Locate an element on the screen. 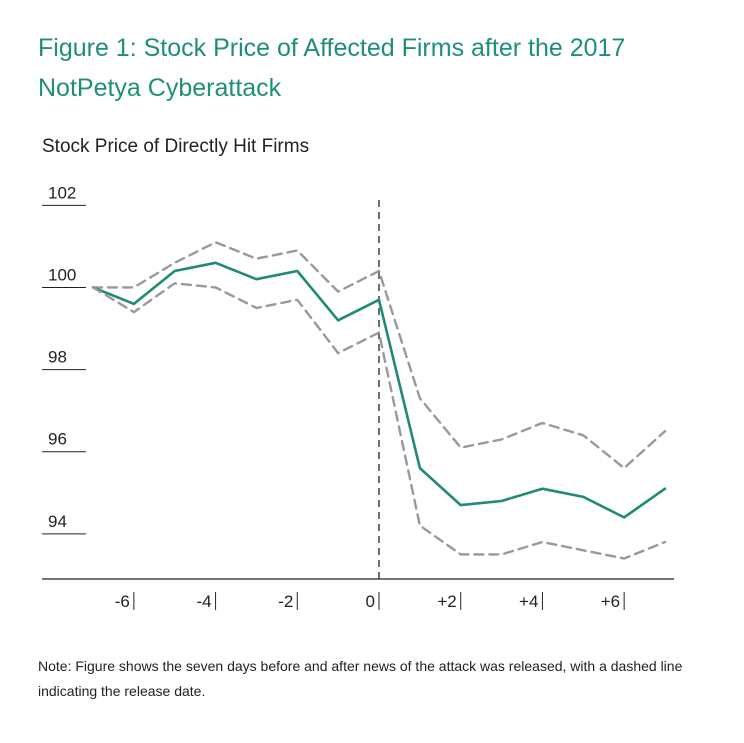 Image resolution: width=744 pixels, height=743 pixels. chart-subtitle: Stock Price of Directly Hit Firms is located at coordinates (176, 146).